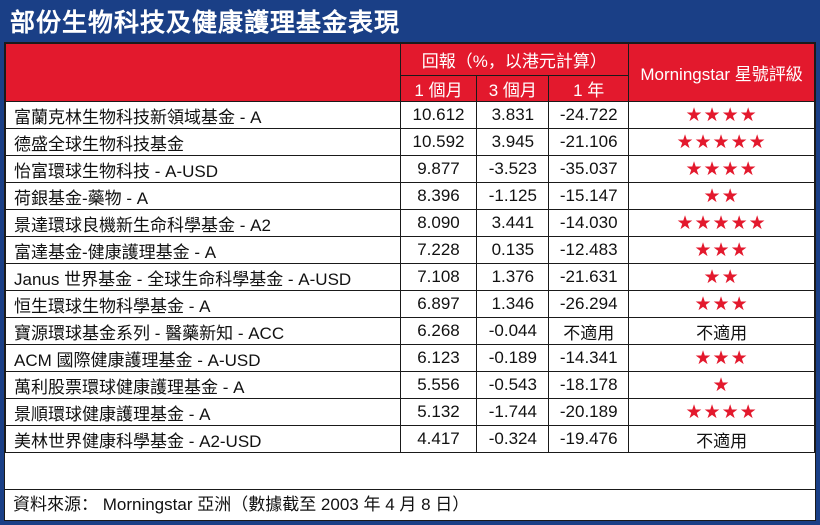  I want to click on return-3-month: -0.044, so click(513, 331).